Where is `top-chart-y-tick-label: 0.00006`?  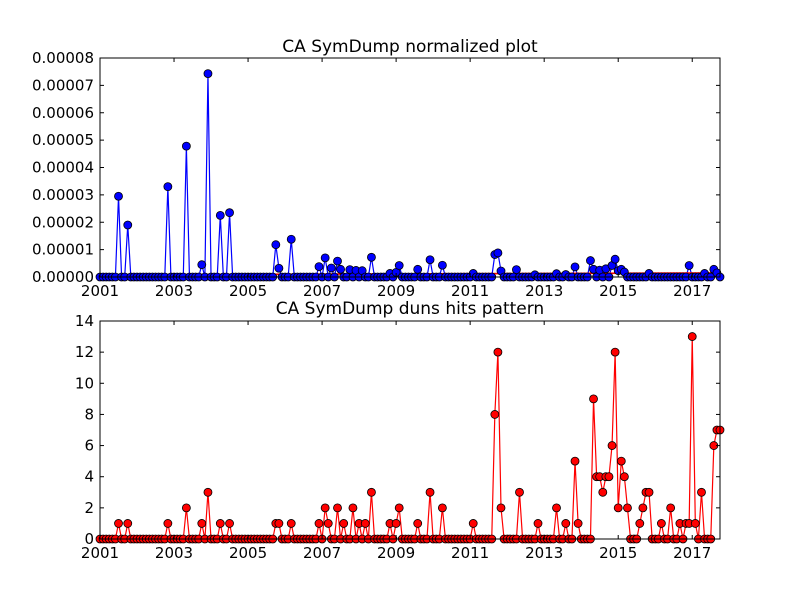 top-chart-y-tick-label: 0.00006 is located at coordinates (63, 113).